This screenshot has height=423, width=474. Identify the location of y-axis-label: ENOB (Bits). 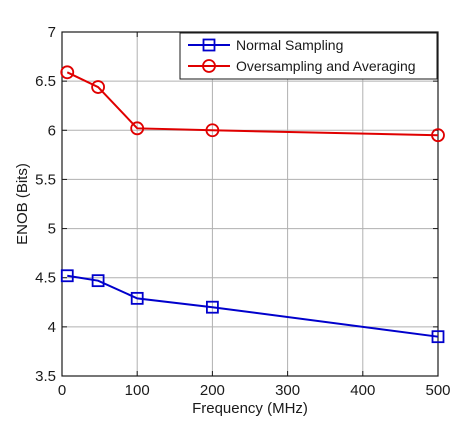
(22, 204).